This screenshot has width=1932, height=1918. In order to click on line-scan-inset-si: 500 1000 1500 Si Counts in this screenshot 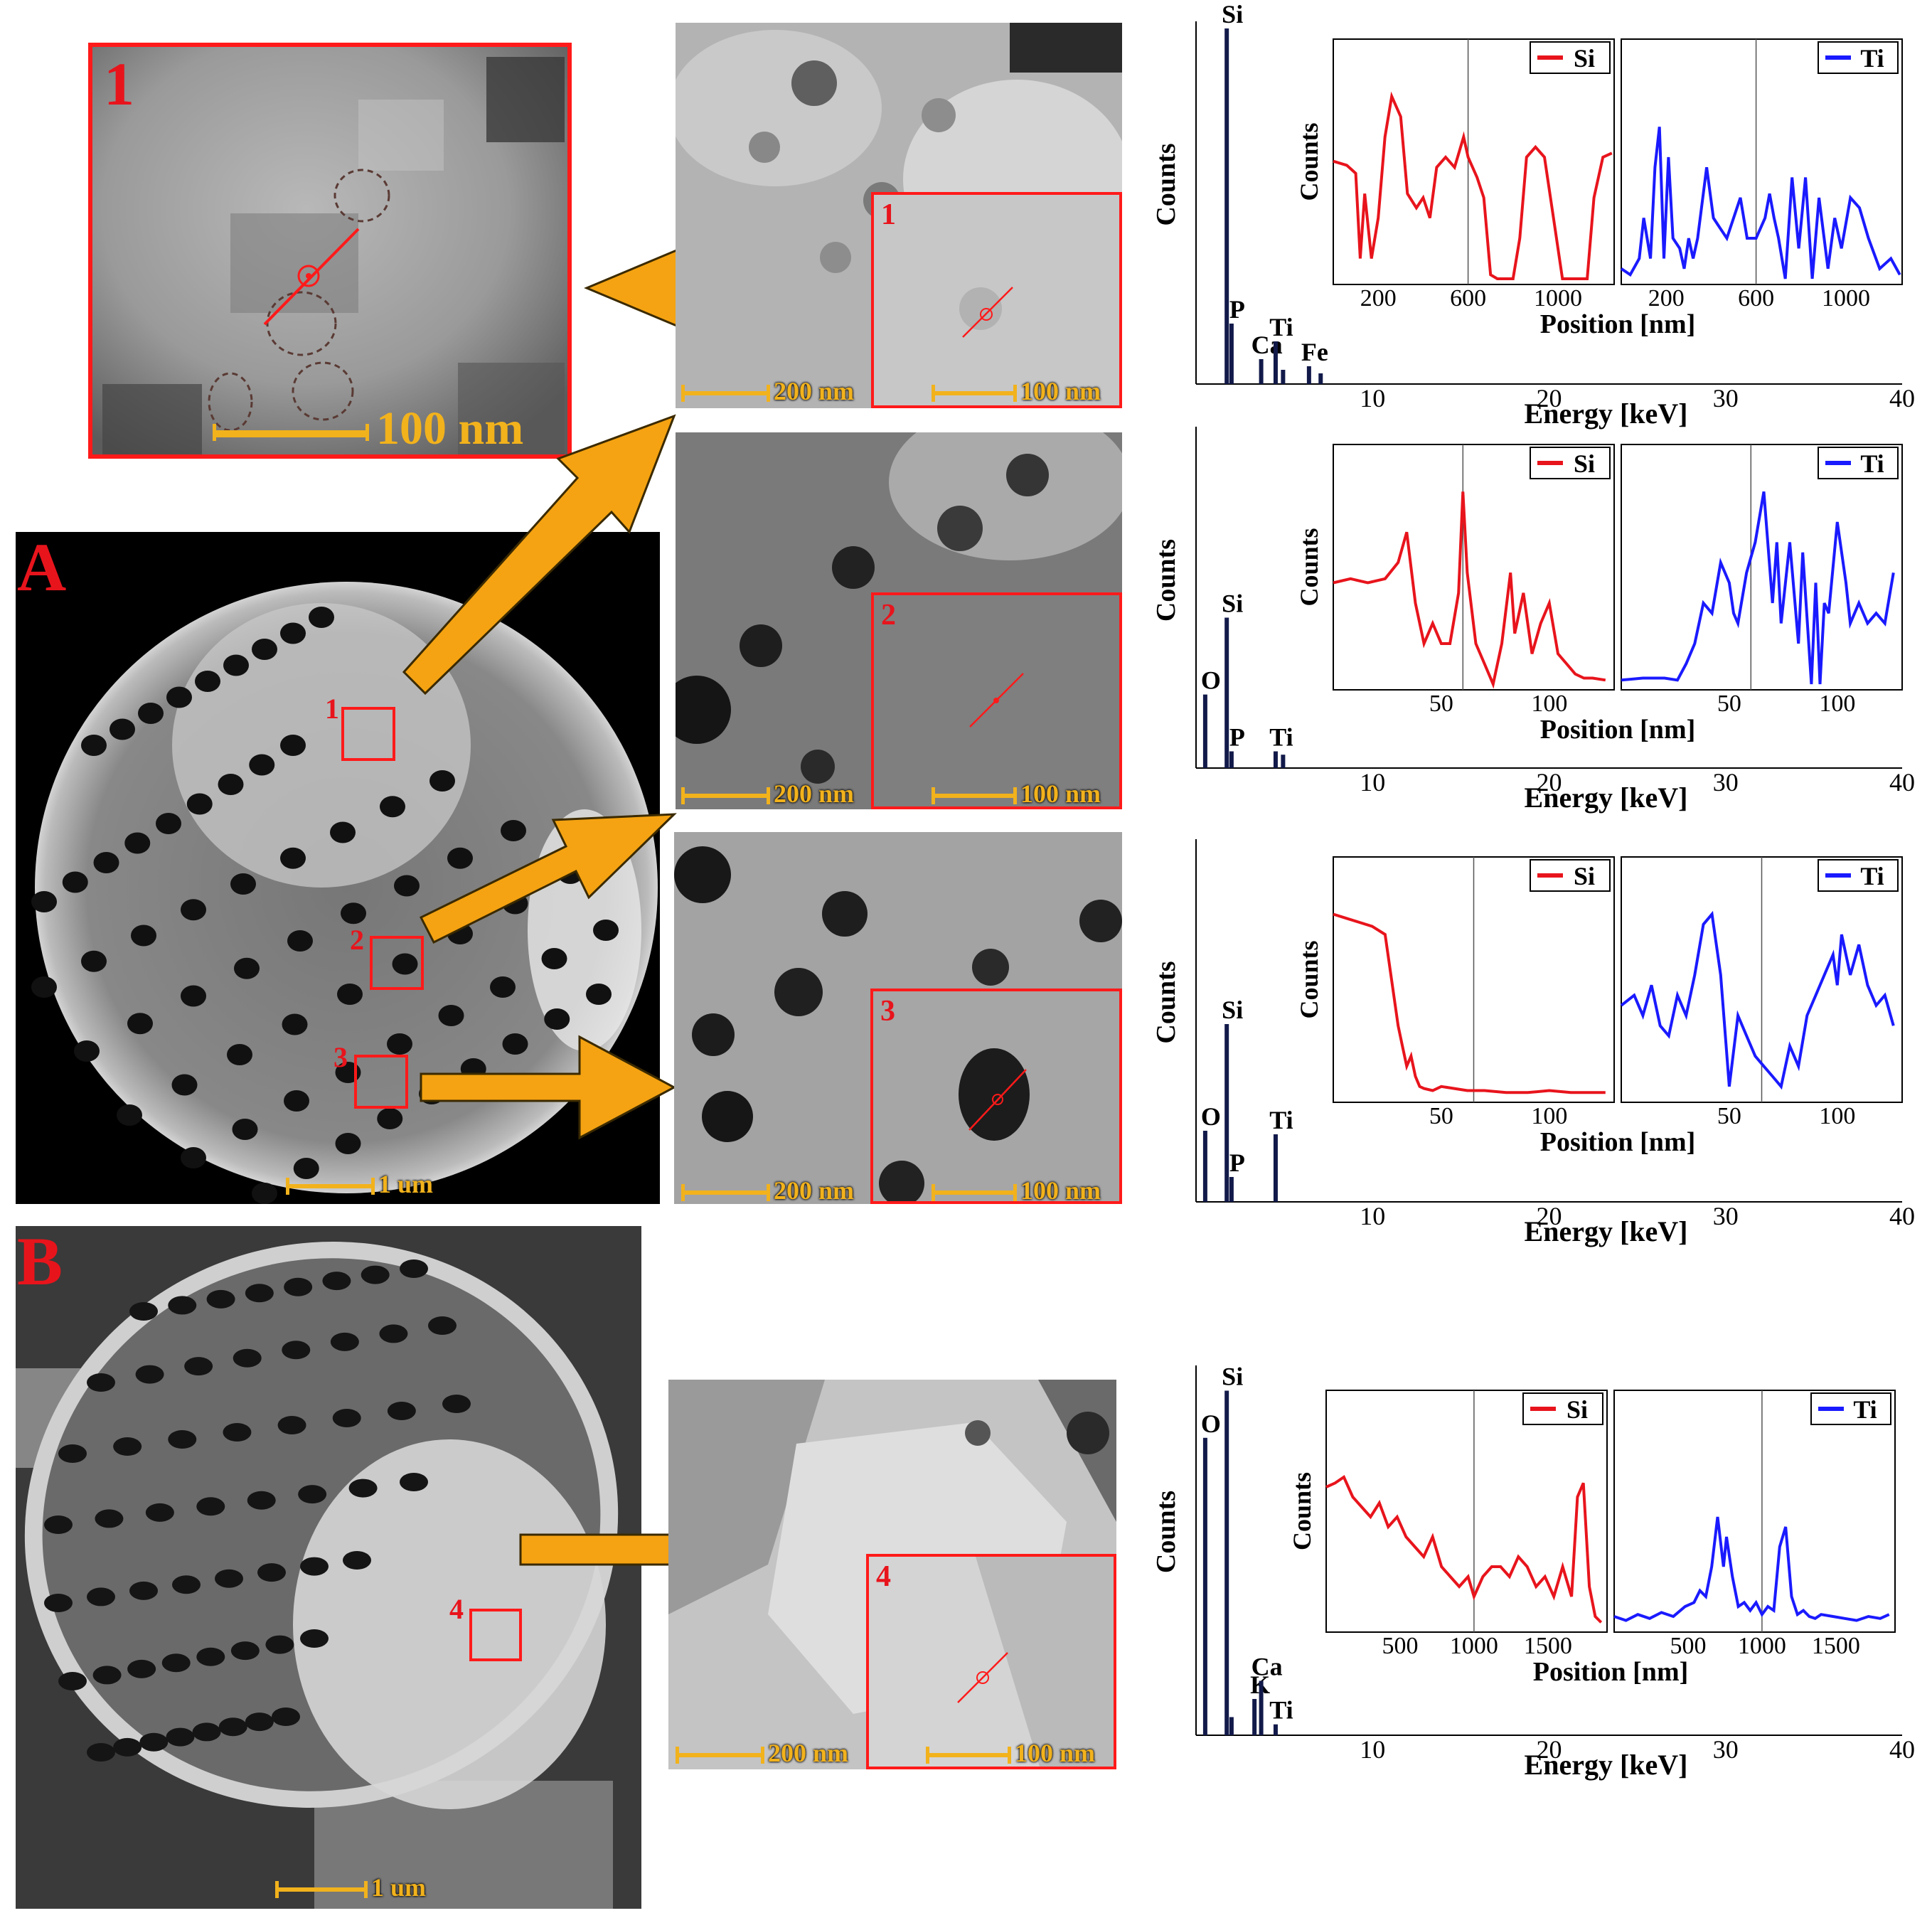, I will do `click(1448, 1524)`.